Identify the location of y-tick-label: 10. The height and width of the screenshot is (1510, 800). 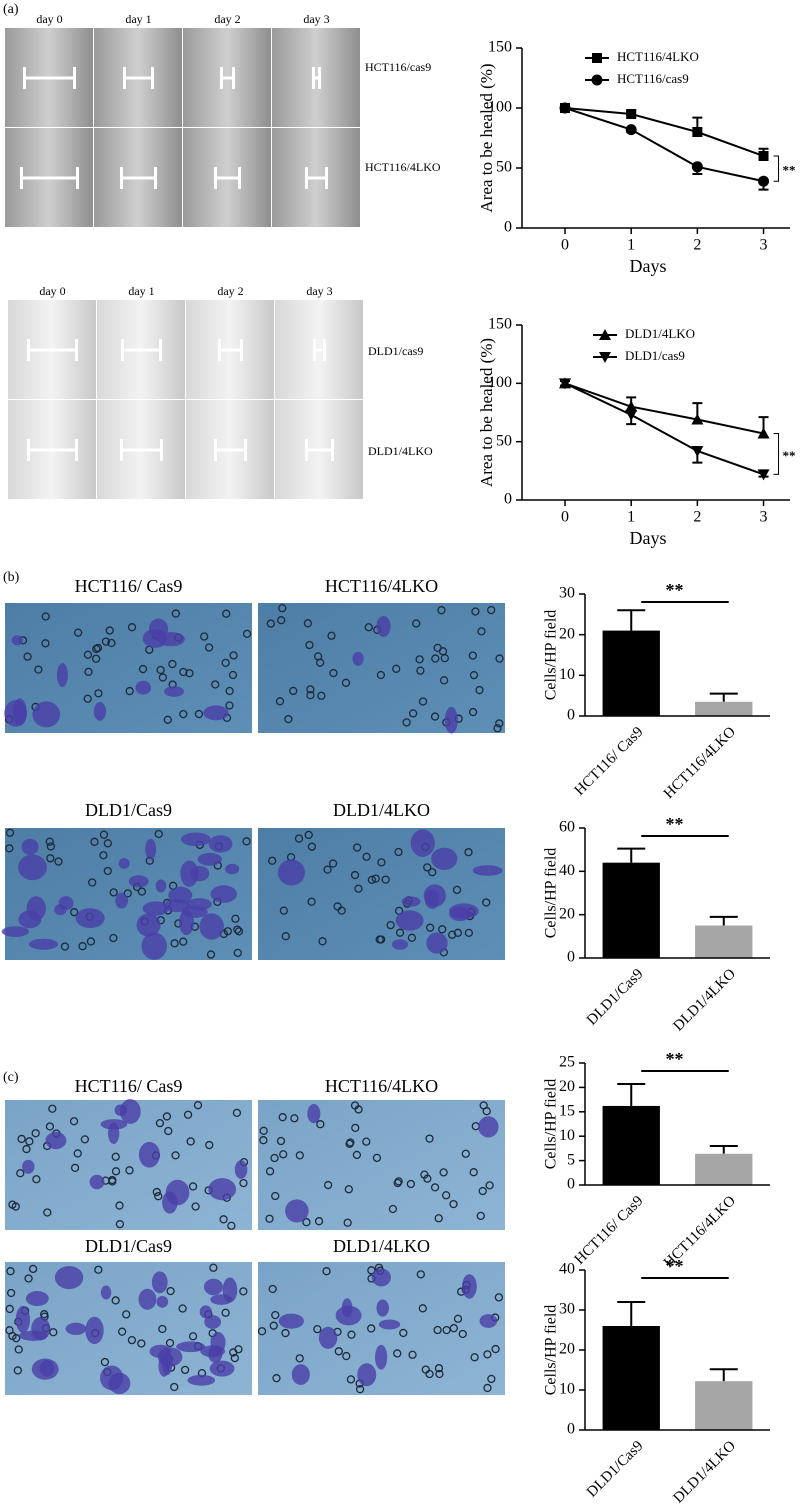
(567, 674).